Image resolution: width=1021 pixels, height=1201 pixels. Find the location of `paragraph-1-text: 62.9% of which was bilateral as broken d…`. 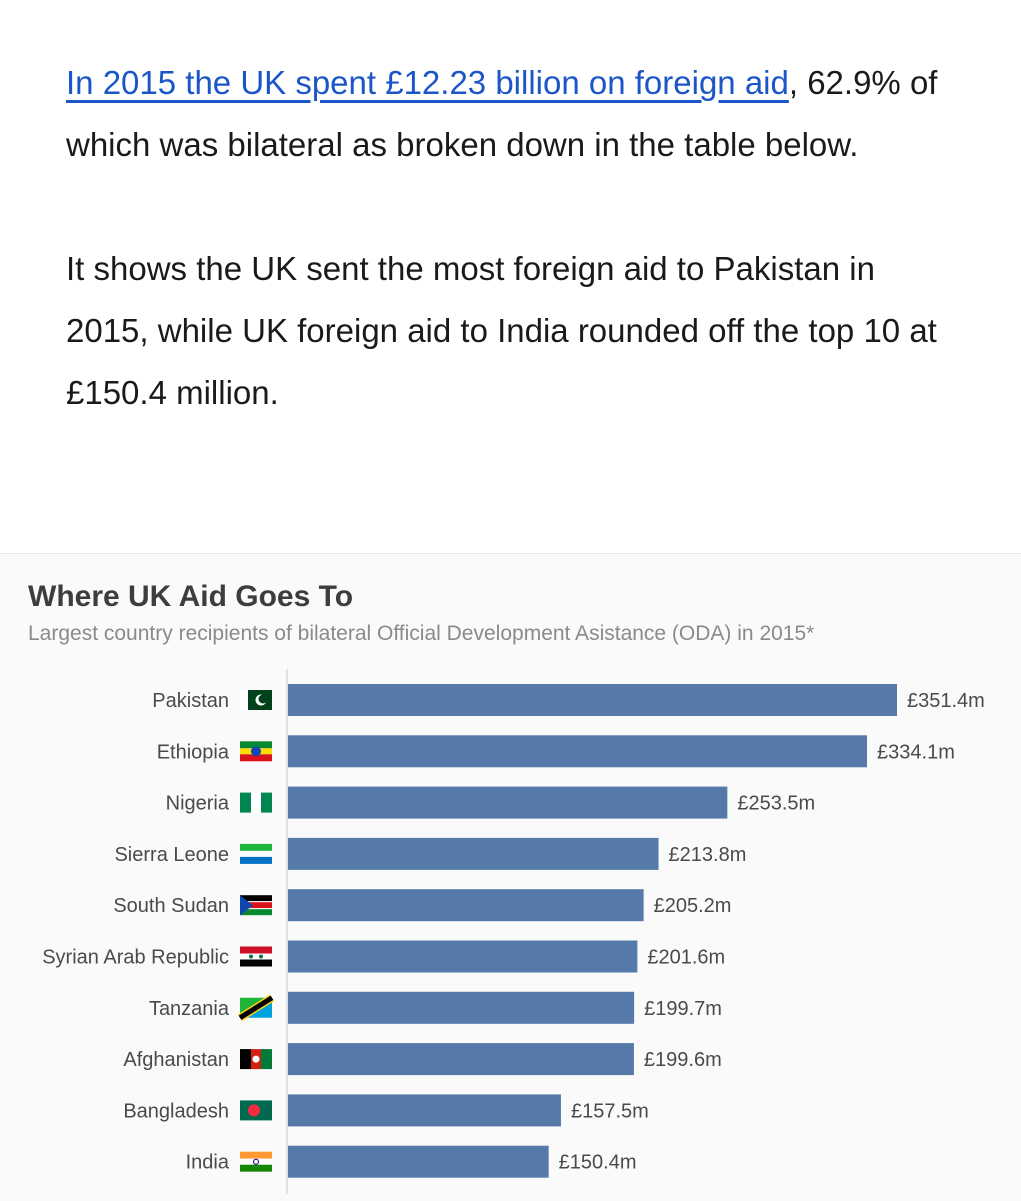

paragraph-1-text: 62.9% of which was bilateral as broken d… is located at coordinates (502, 113).